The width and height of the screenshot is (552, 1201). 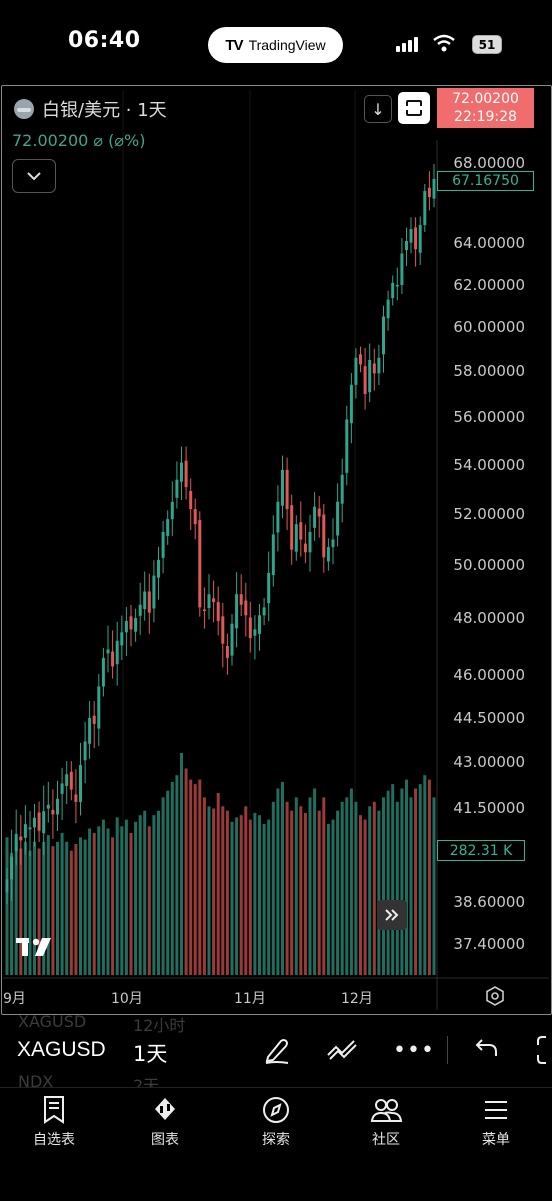 What do you see at coordinates (150, 1054) in the screenshot?
I see `interval-selector: 1天` at bounding box center [150, 1054].